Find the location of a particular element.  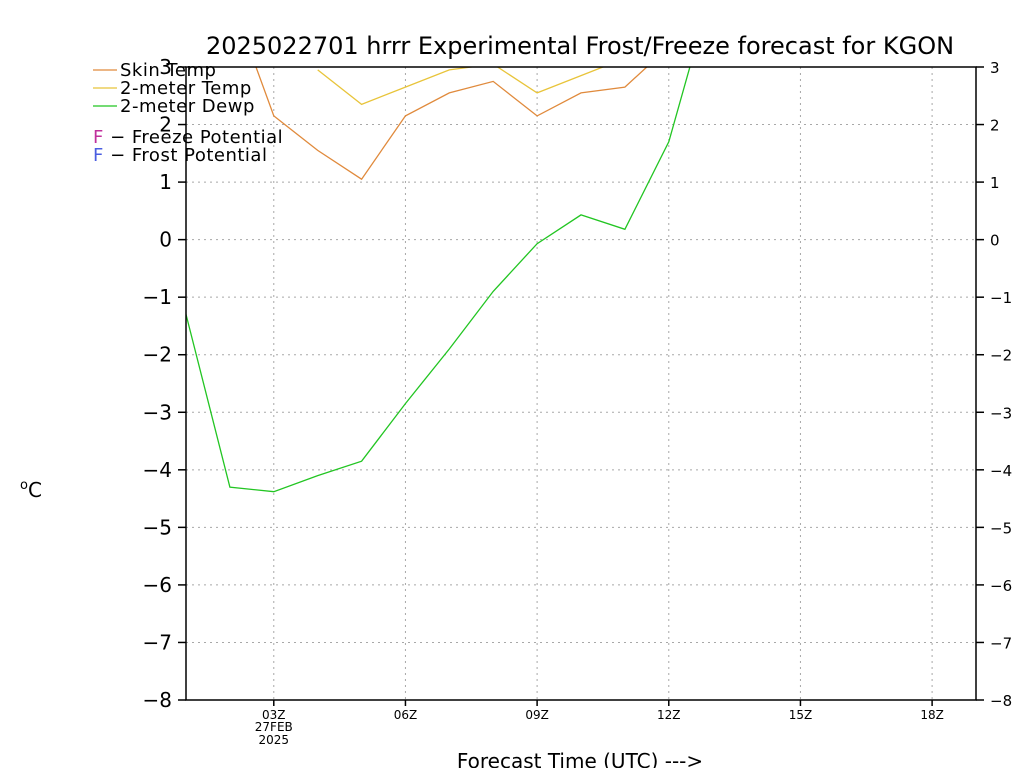

x-tick-date: 27FEB is located at coordinates (274, 727).